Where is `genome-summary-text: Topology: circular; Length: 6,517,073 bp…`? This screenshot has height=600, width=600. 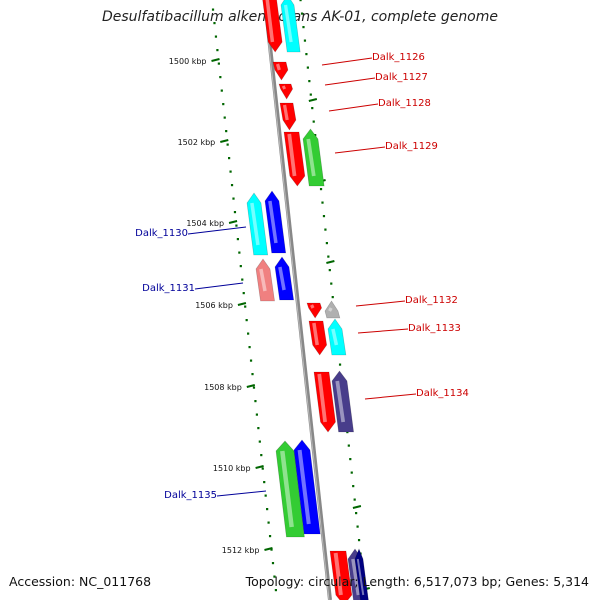 genome-summary-text: Topology: circular; Length: 6,517,073 bp… is located at coordinates (417, 581).